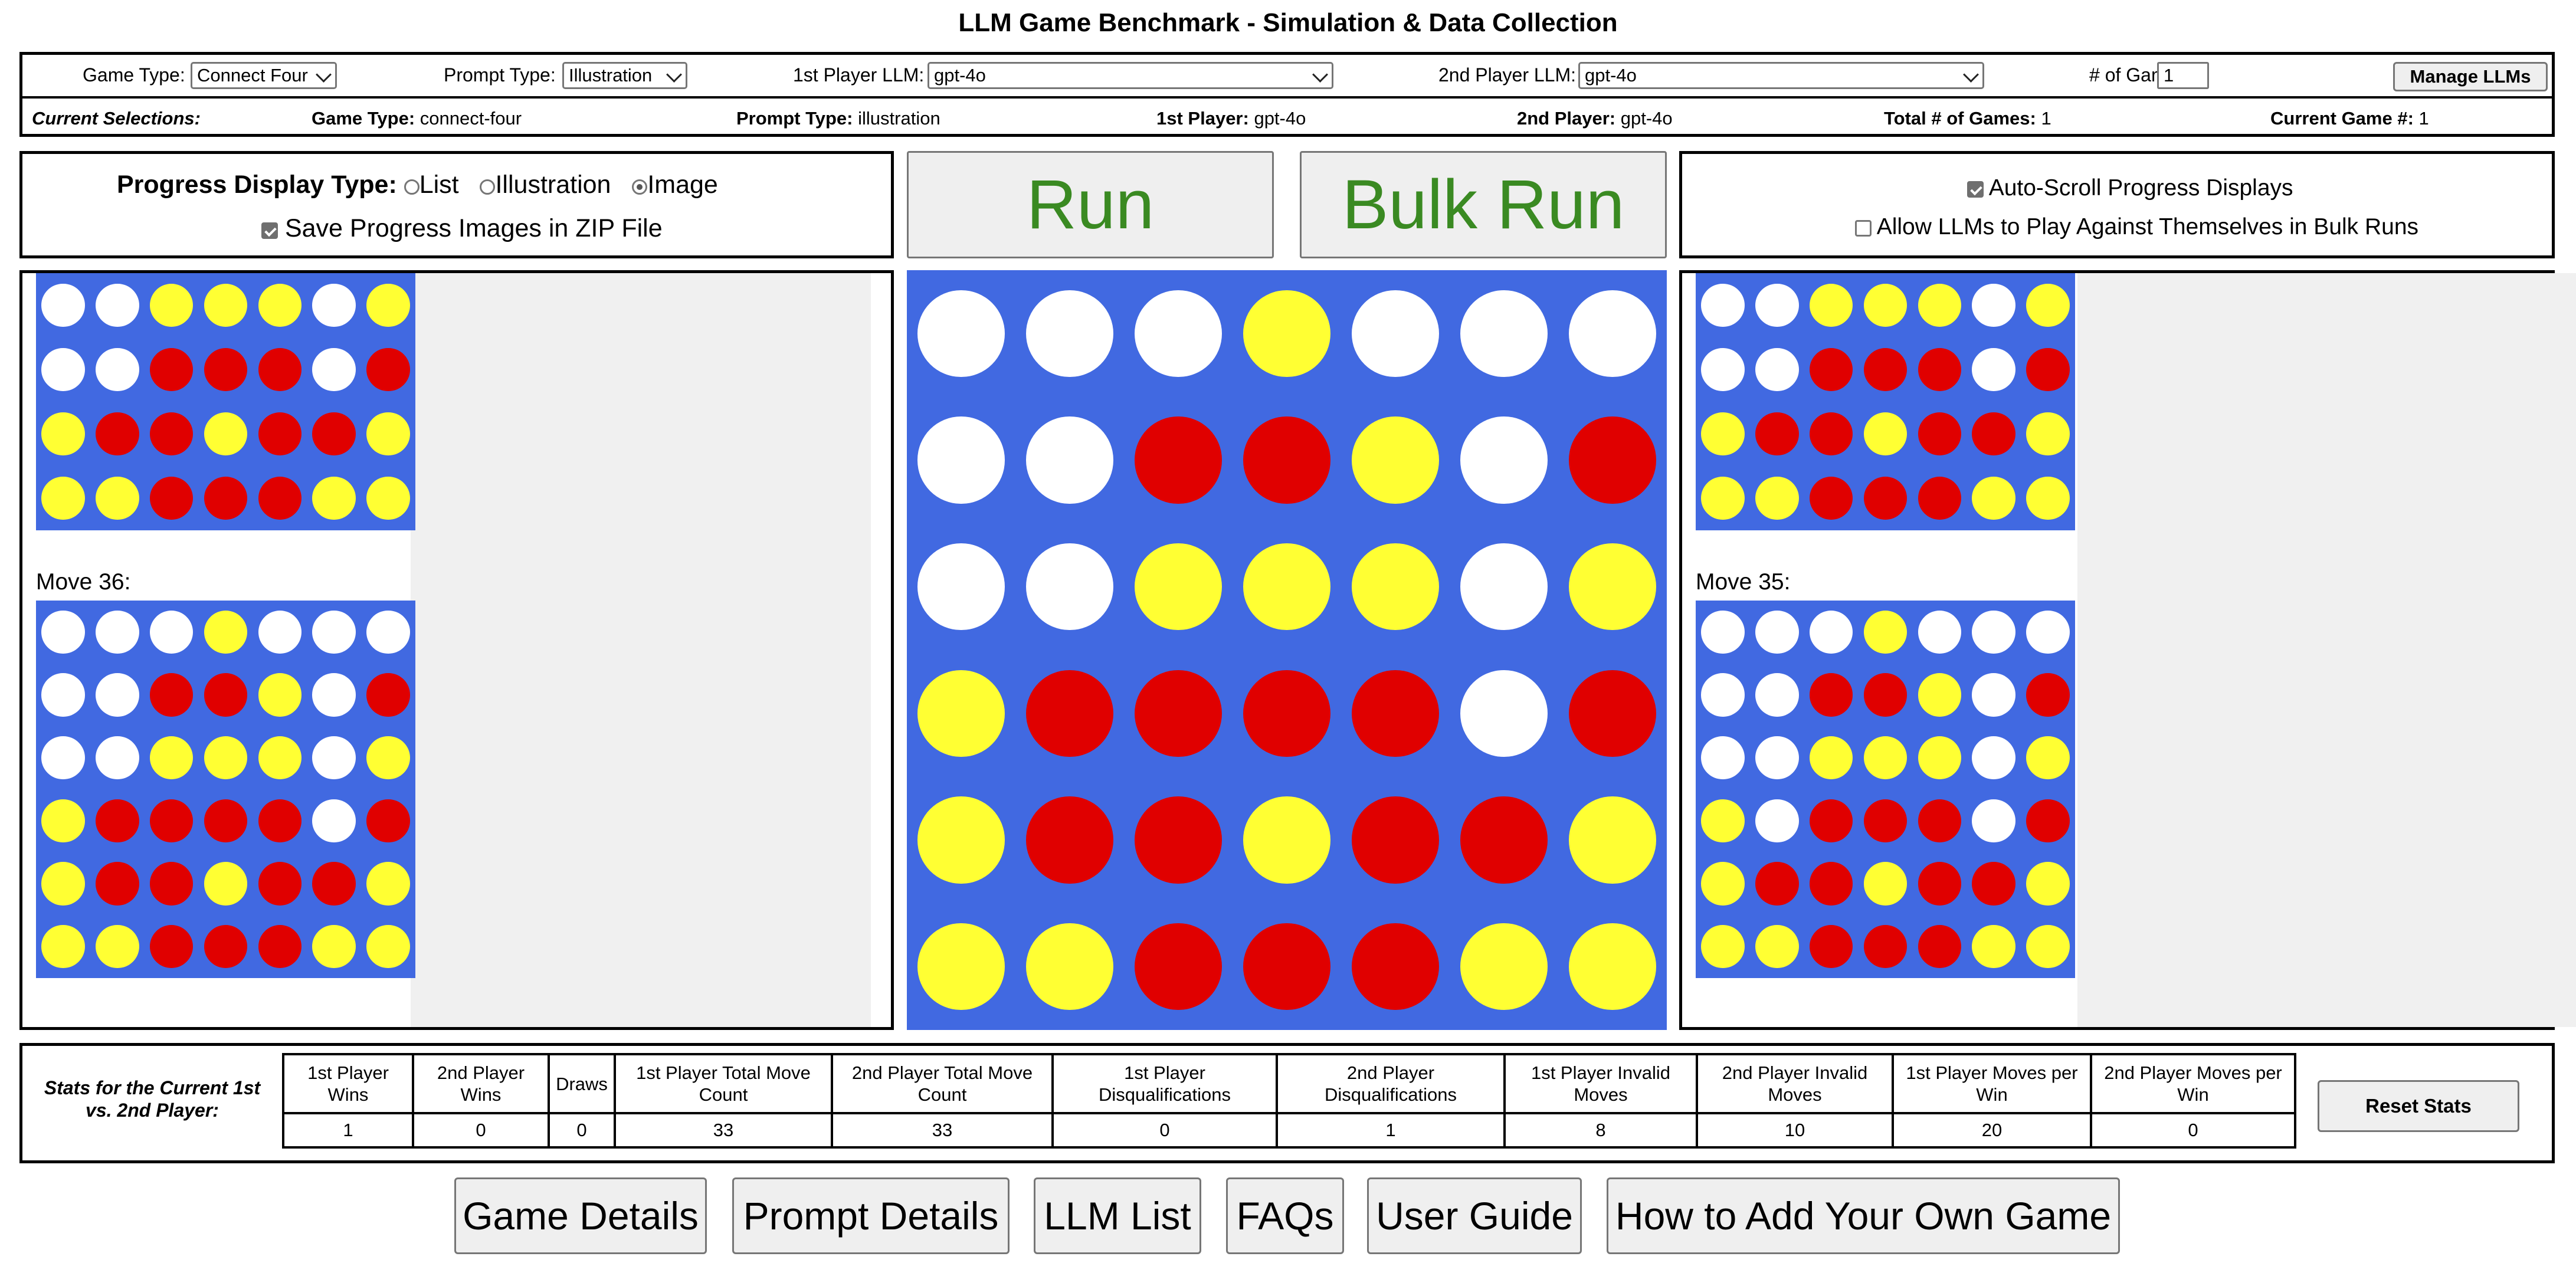 The height and width of the screenshot is (1263, 2576). What do you see at coordinates (348, 1130) in the screenshot?
I see `stats-value-cell: 1` at bounding box center [348, 1130].